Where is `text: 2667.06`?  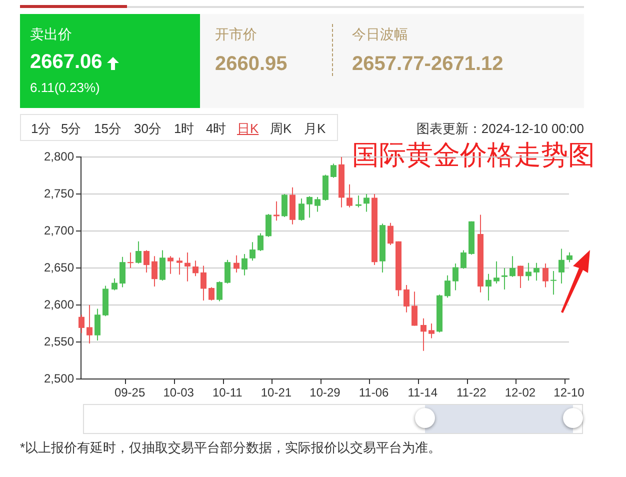
text: 2667.06 is located at coordinates (66, 62).